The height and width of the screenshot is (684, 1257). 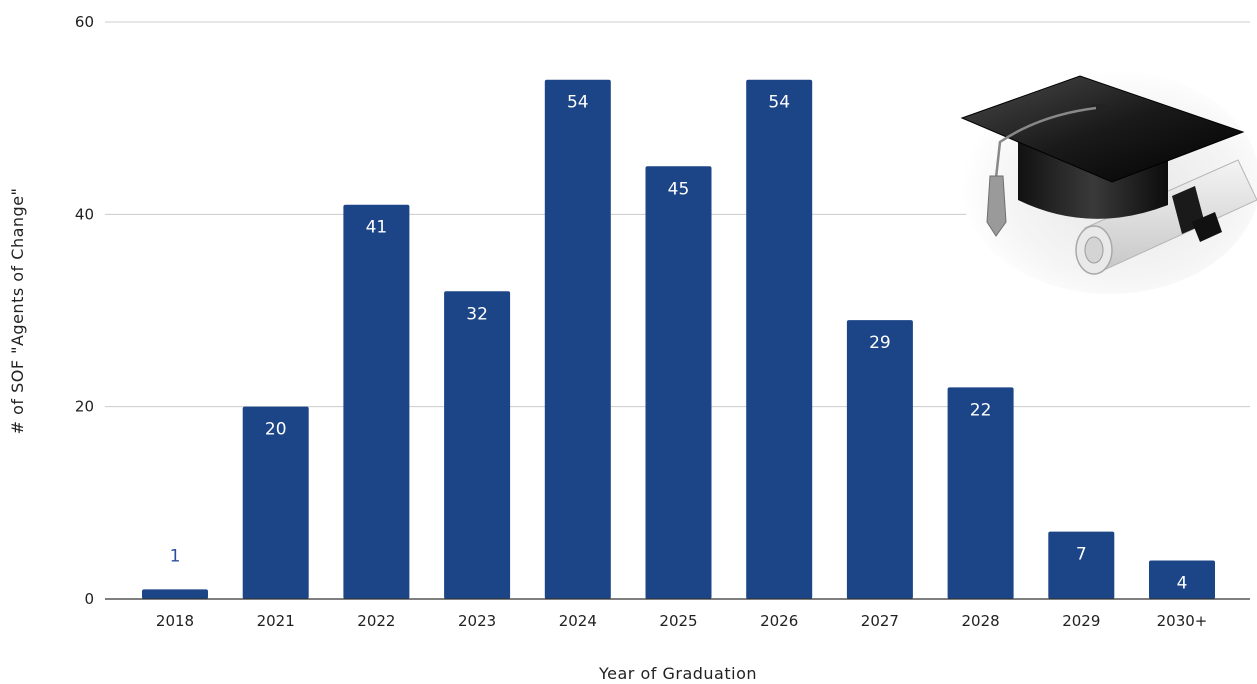 I want to click on x-tick-label-2028: 2028, so click(x=981, y=621).